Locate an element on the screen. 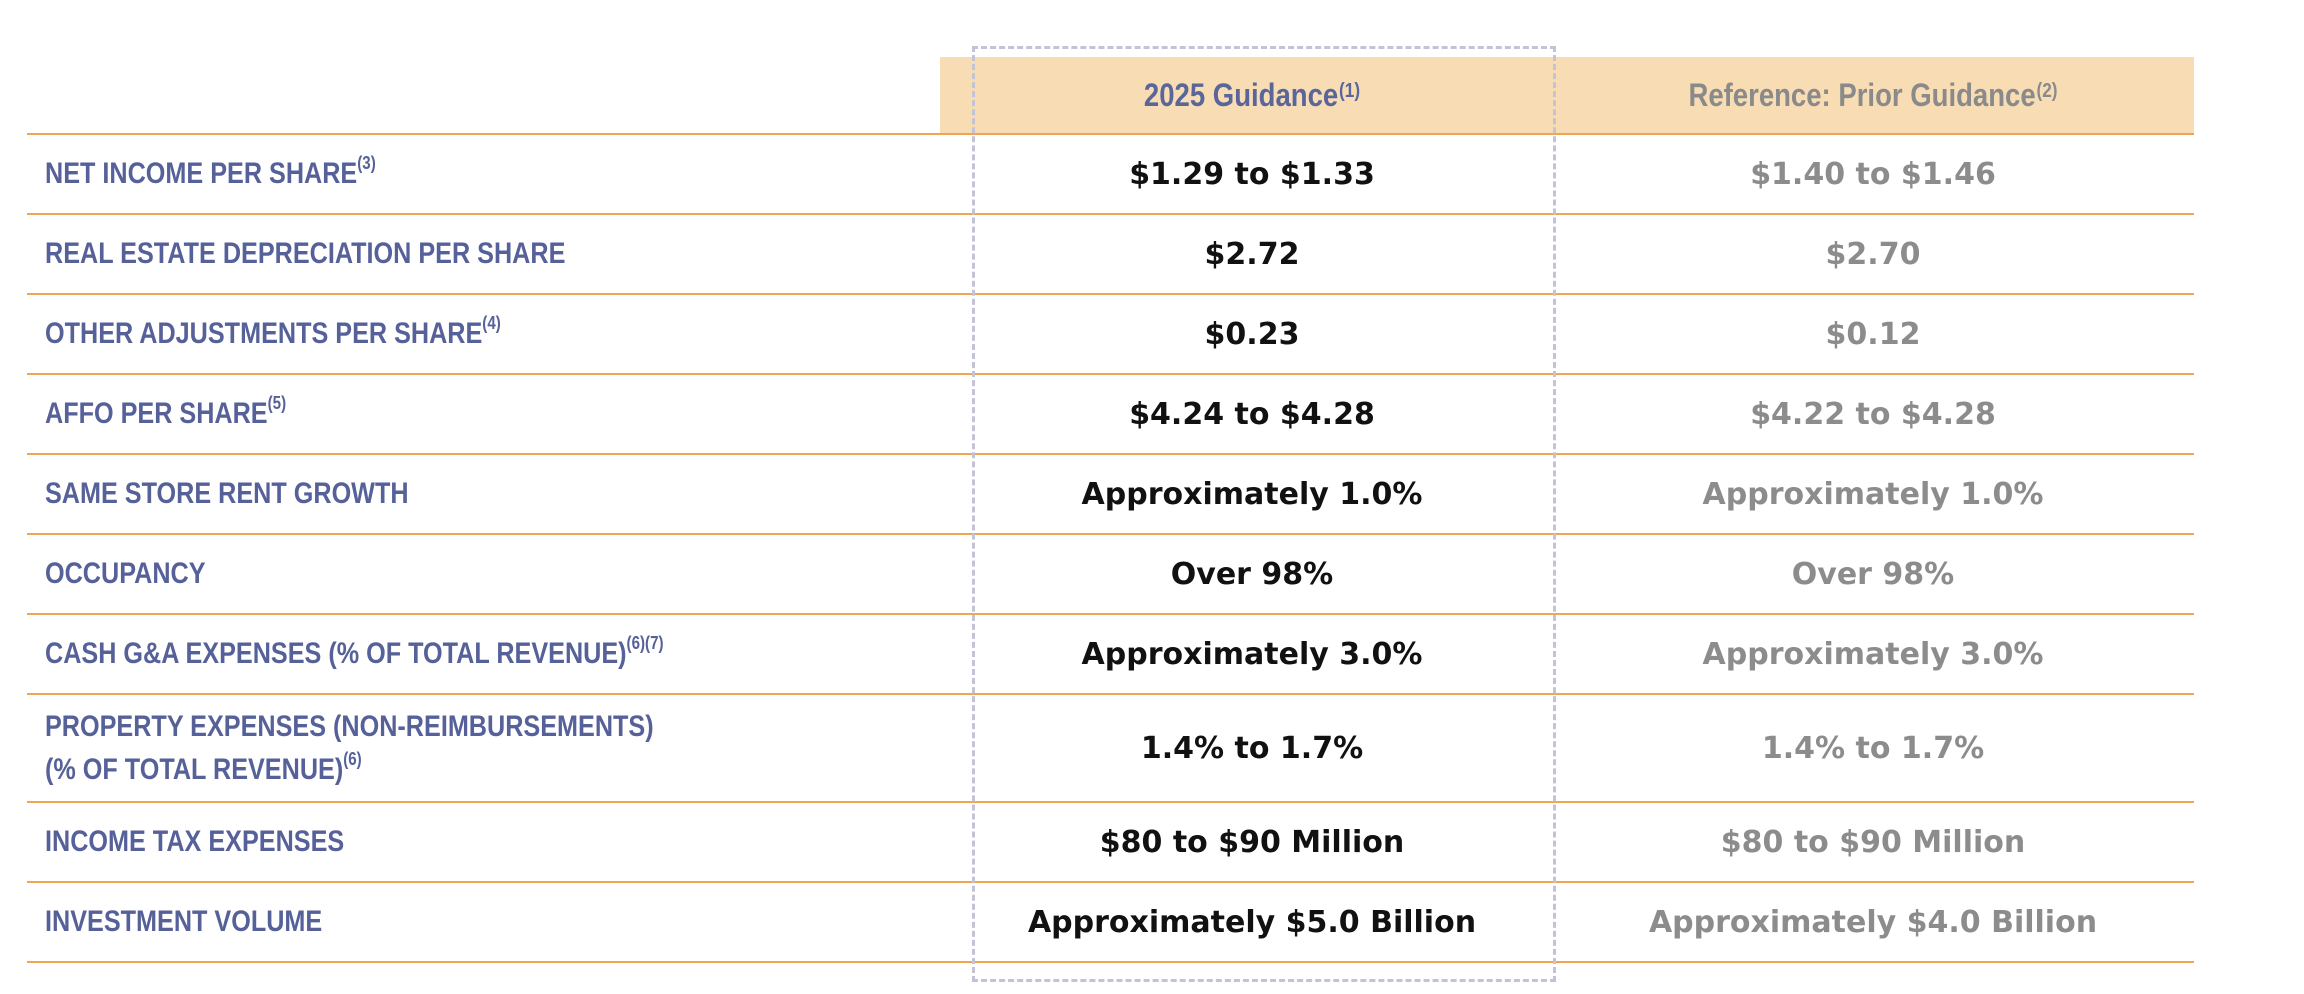  header-2025-guidance: 2025 Guidance (1) is located at coordinates (1252, 95).